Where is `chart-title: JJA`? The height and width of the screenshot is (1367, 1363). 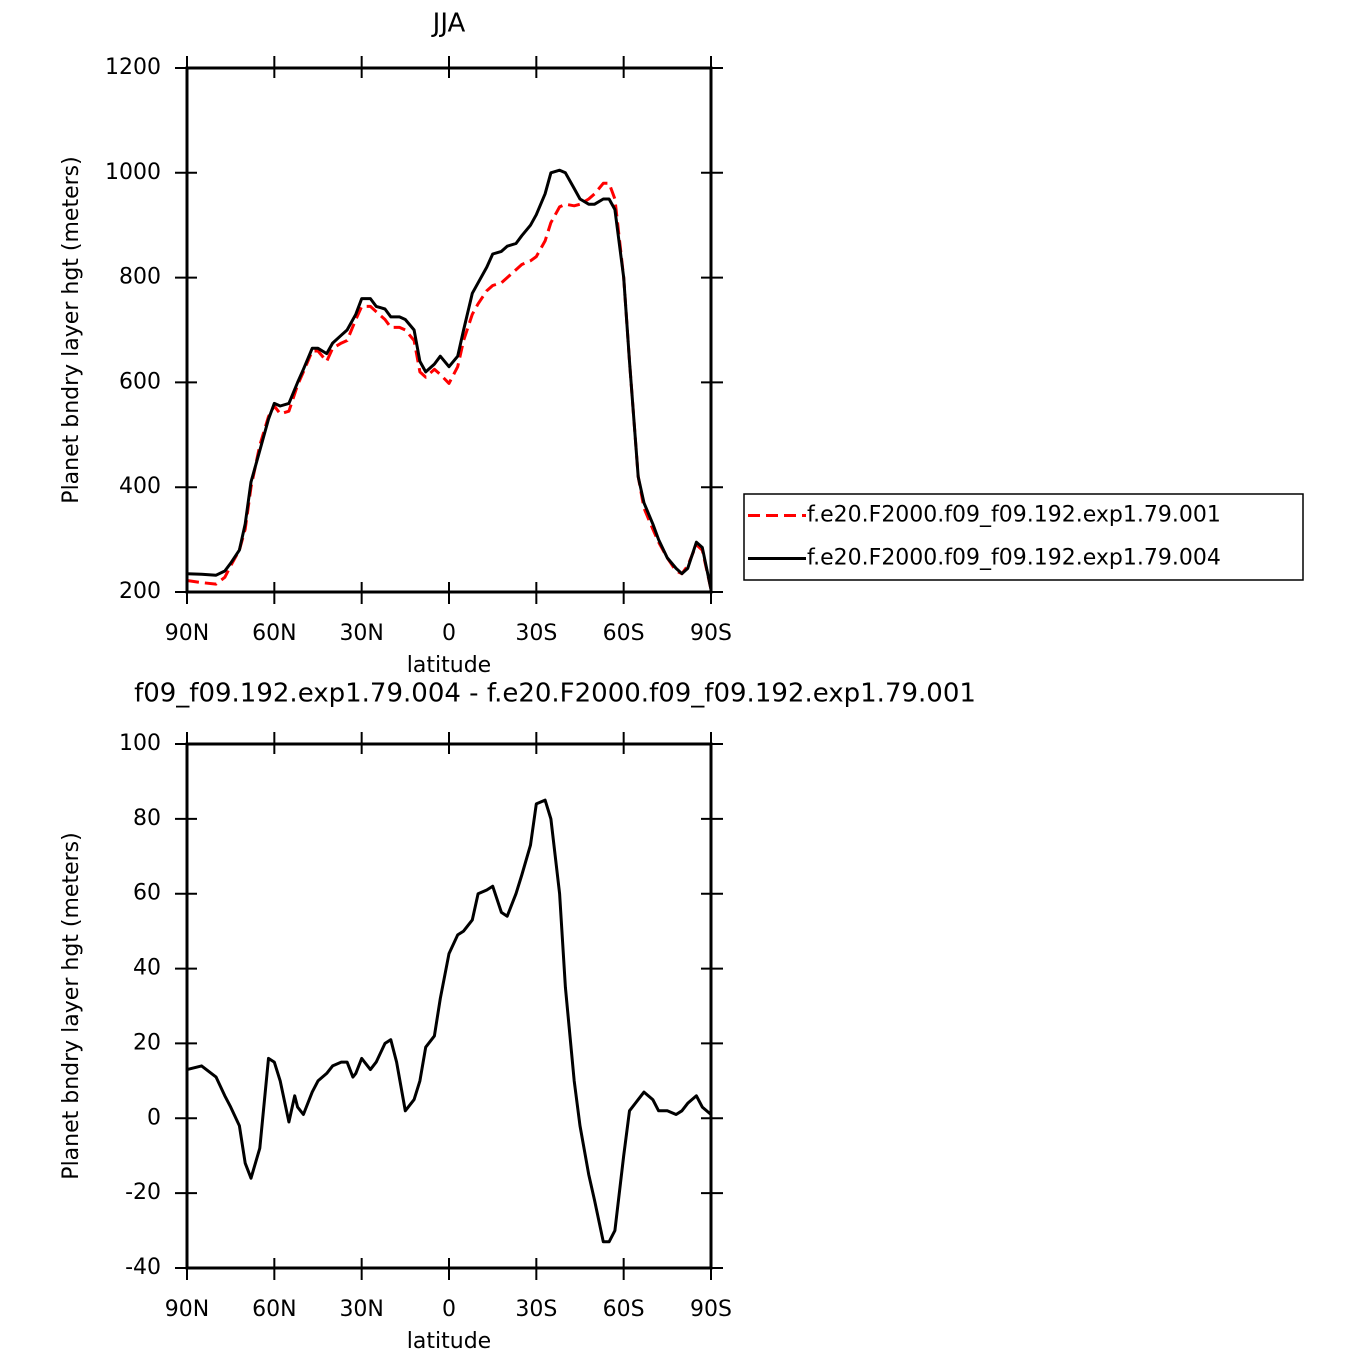
chart-title: JJA is located at coordinates (448, 24).